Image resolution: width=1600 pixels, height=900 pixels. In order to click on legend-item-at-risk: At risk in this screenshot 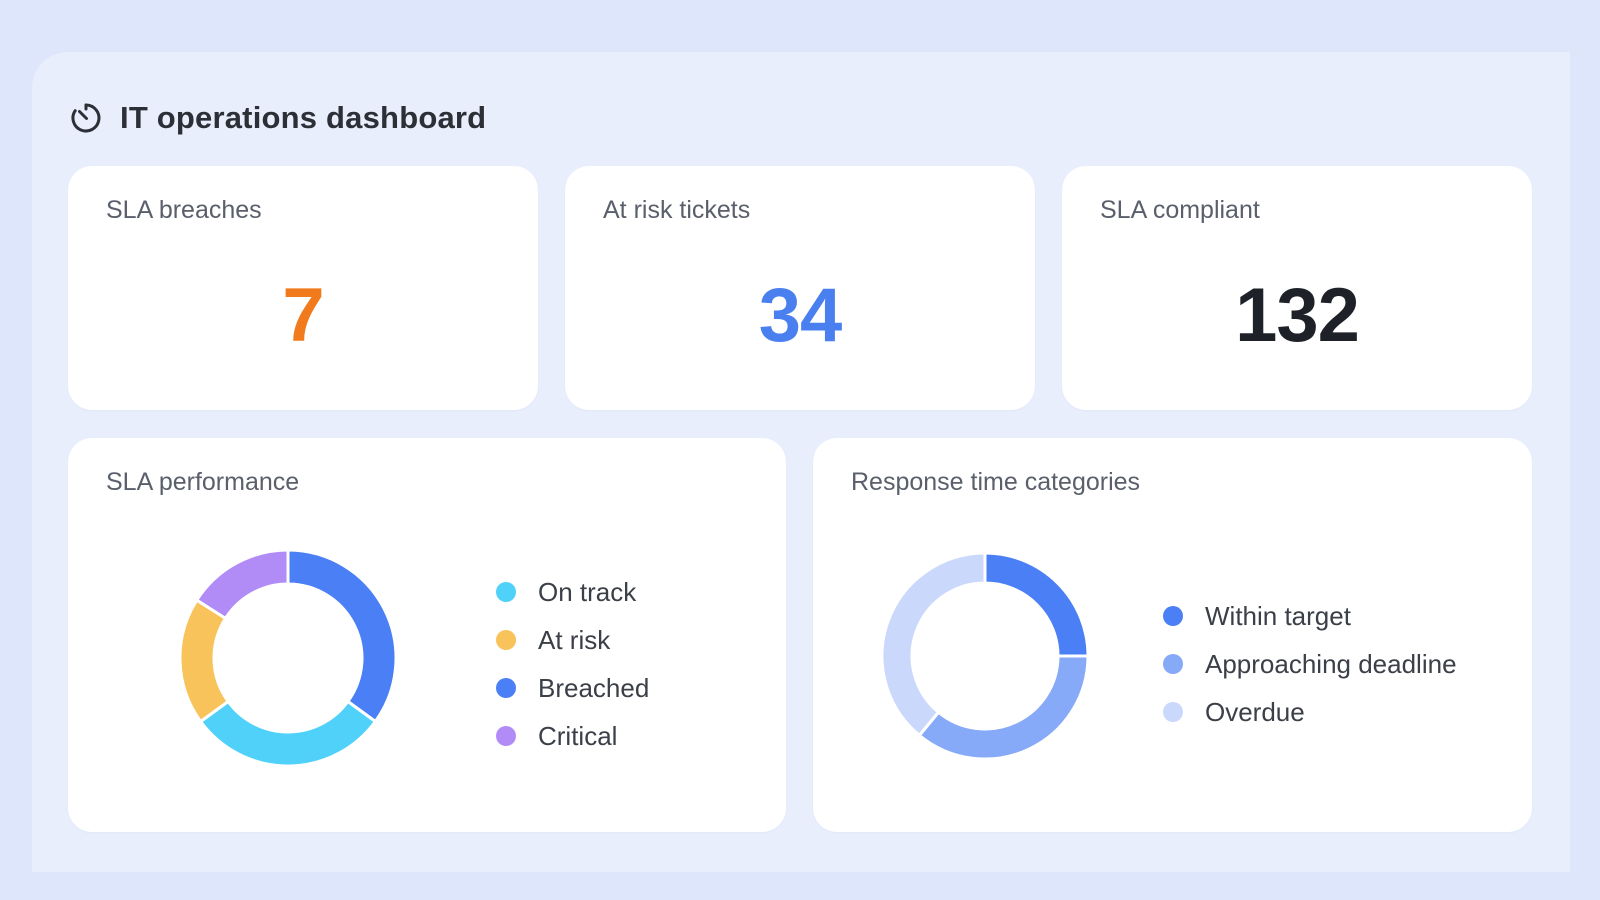, I will do `click(572, 640)`.